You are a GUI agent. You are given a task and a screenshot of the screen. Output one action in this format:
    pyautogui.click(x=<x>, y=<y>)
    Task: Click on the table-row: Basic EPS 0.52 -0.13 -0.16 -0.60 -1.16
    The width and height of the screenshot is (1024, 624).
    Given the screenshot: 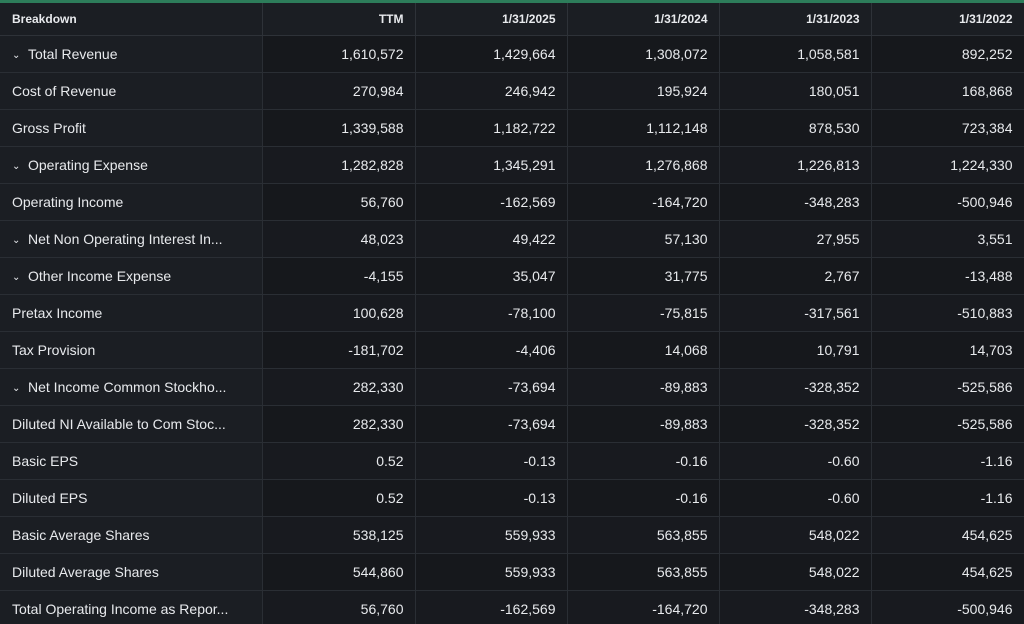 What is the action you would take?
    pyautogui.click(x=512, y=461)
    